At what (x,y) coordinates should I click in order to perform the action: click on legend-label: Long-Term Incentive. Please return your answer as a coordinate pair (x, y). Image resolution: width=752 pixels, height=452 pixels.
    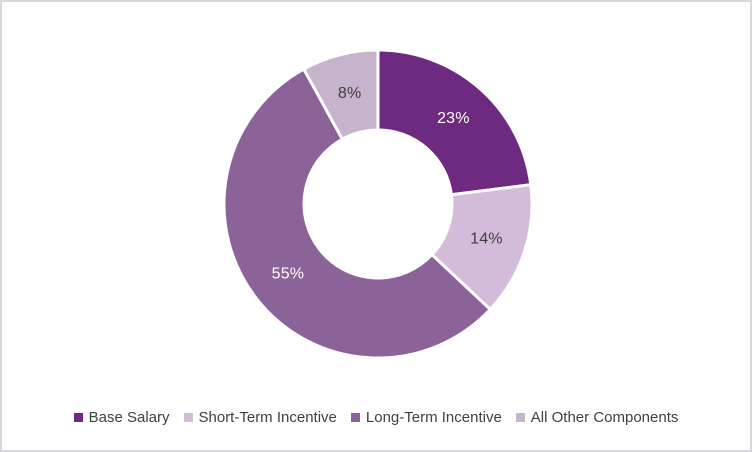
    Looking at the image, I should click on (433, 417).